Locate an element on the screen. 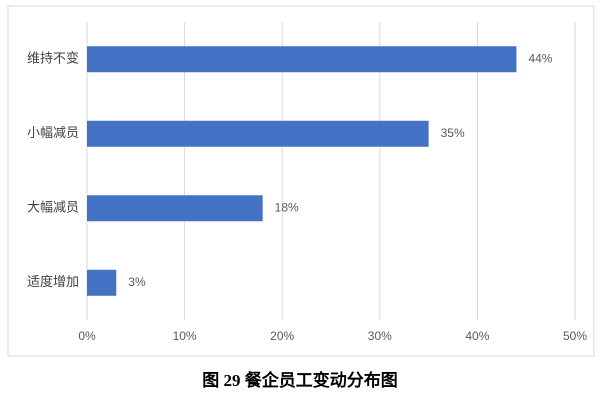  chart-title: 图 29 餐企员工变动分布图 is located at coordinates (300, 380).